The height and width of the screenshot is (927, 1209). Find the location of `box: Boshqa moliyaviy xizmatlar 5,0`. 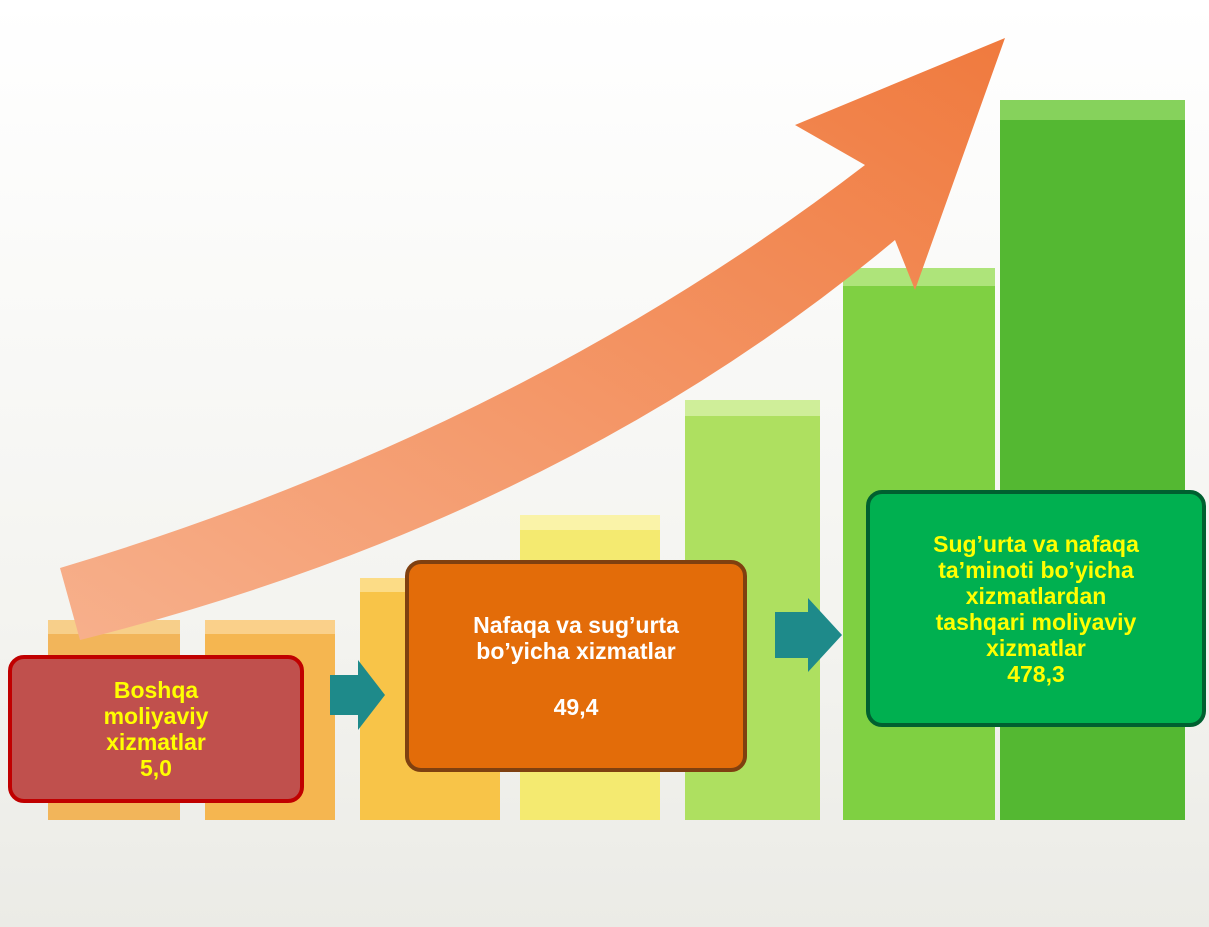

box: Boshqa moliyaviy xizmatlar 5,0 is located at coordinates (156, 729).